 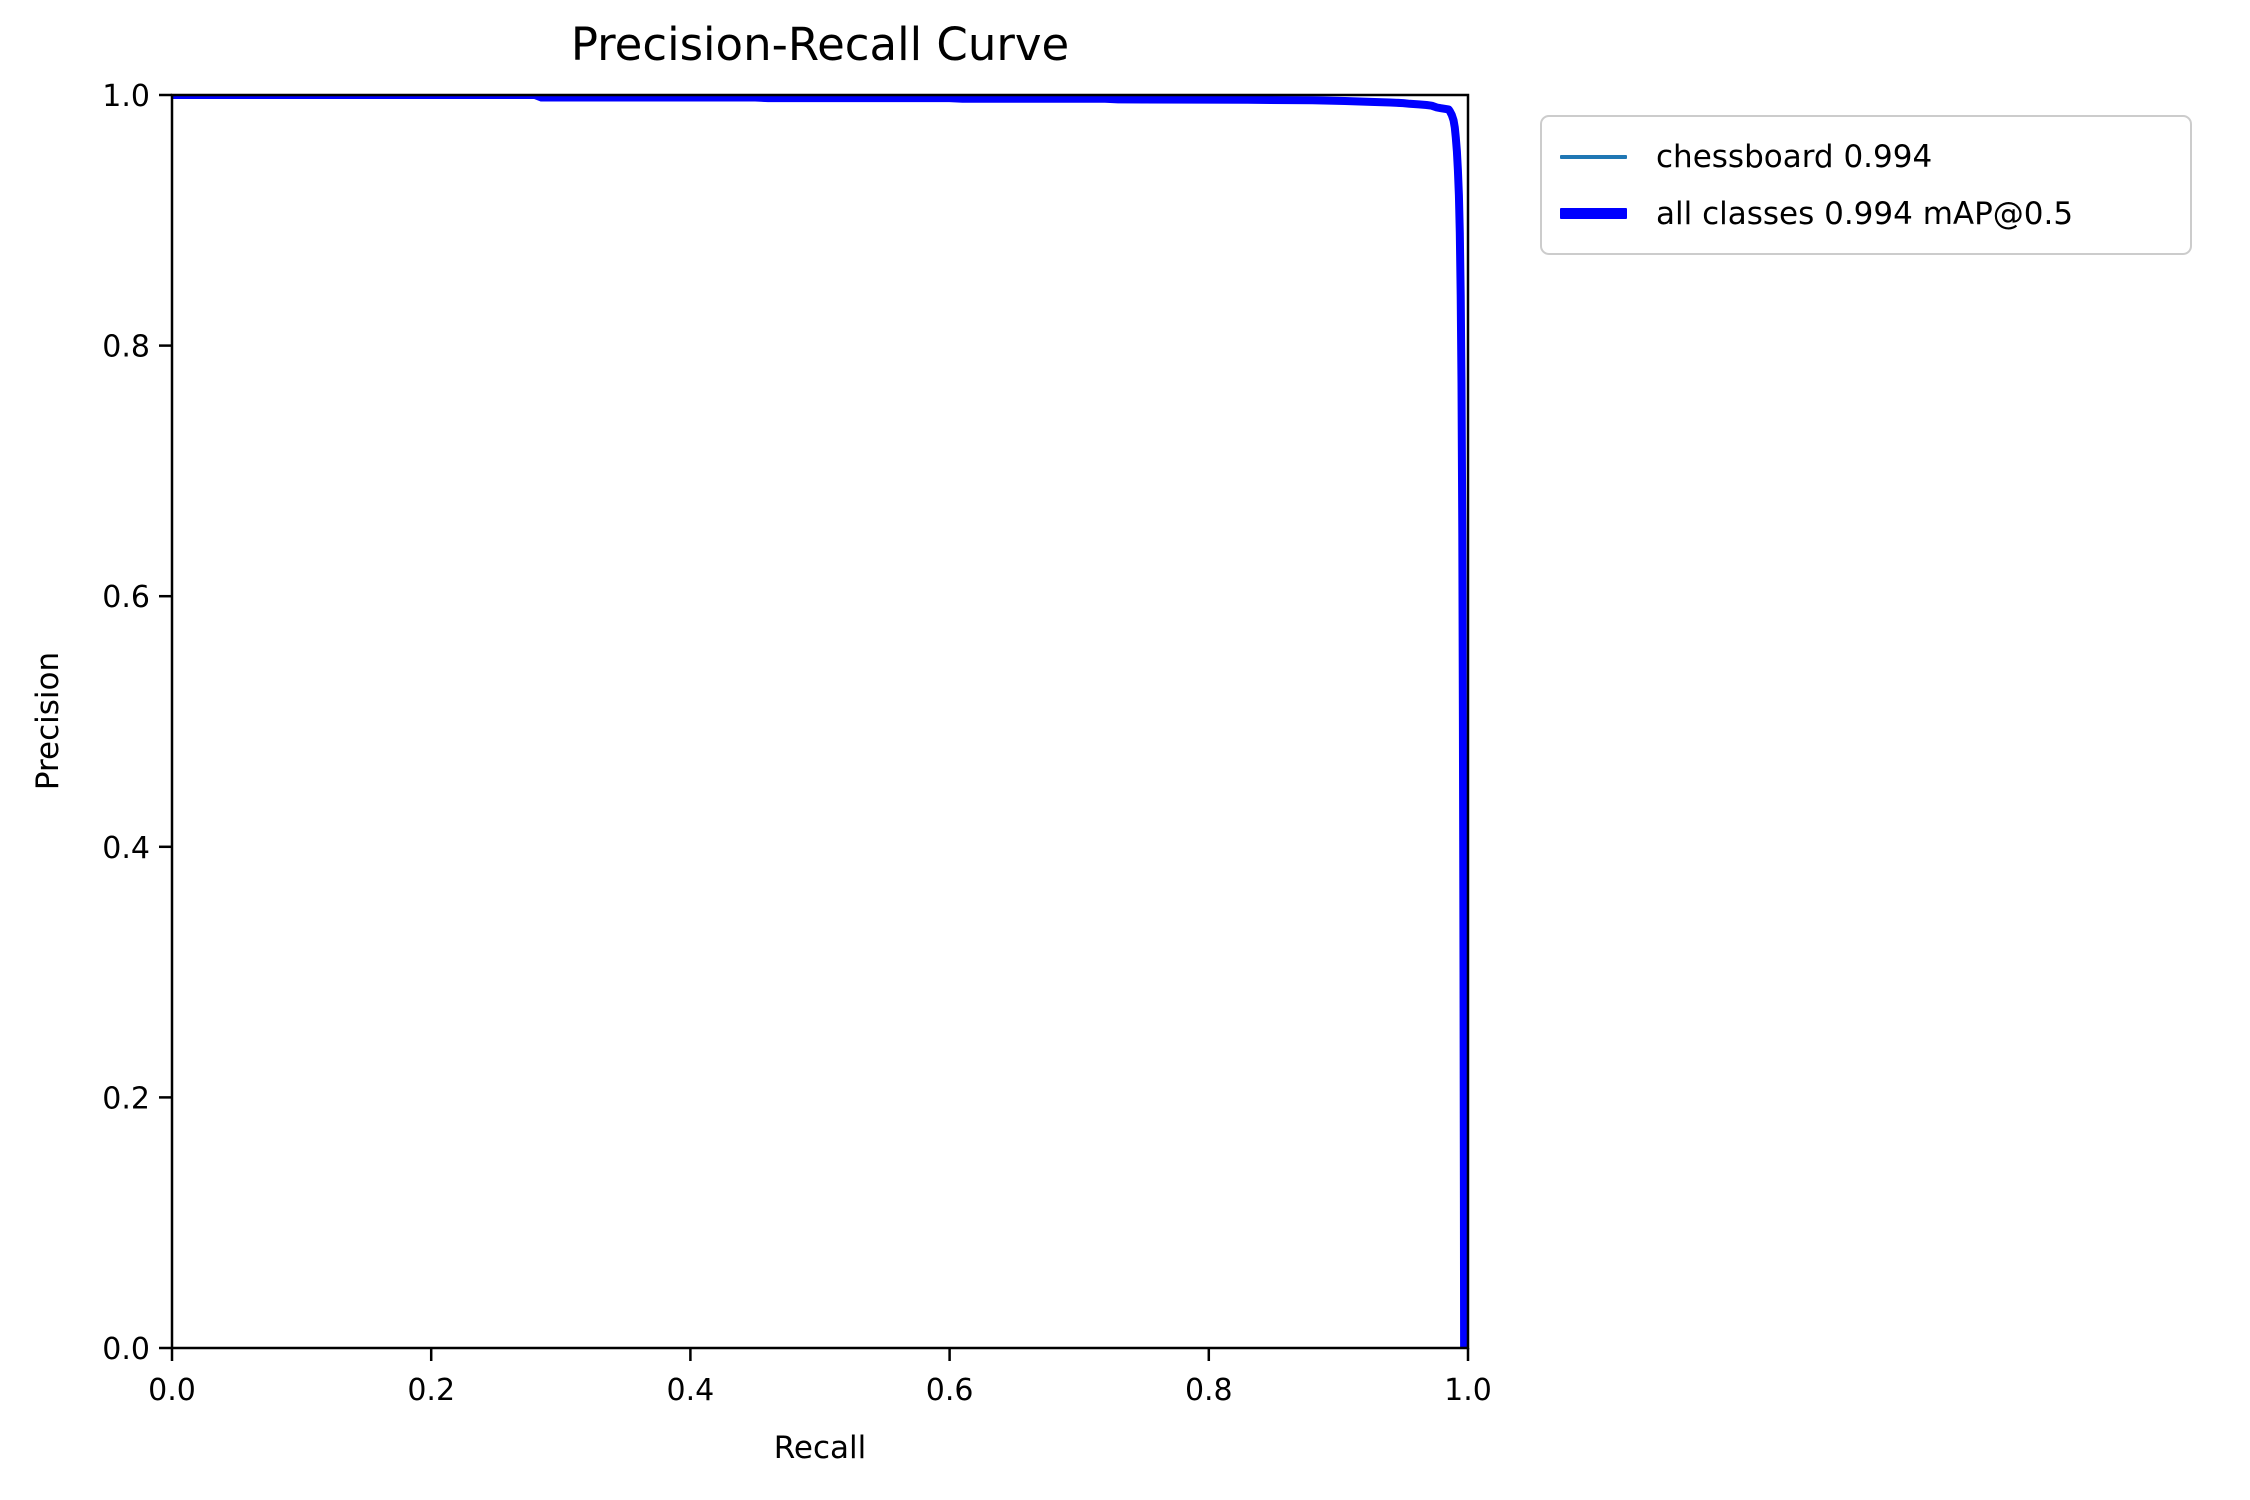 I want to click on legend-label-chessboard: chessboard 0.994, so click(x=1794, y=156).